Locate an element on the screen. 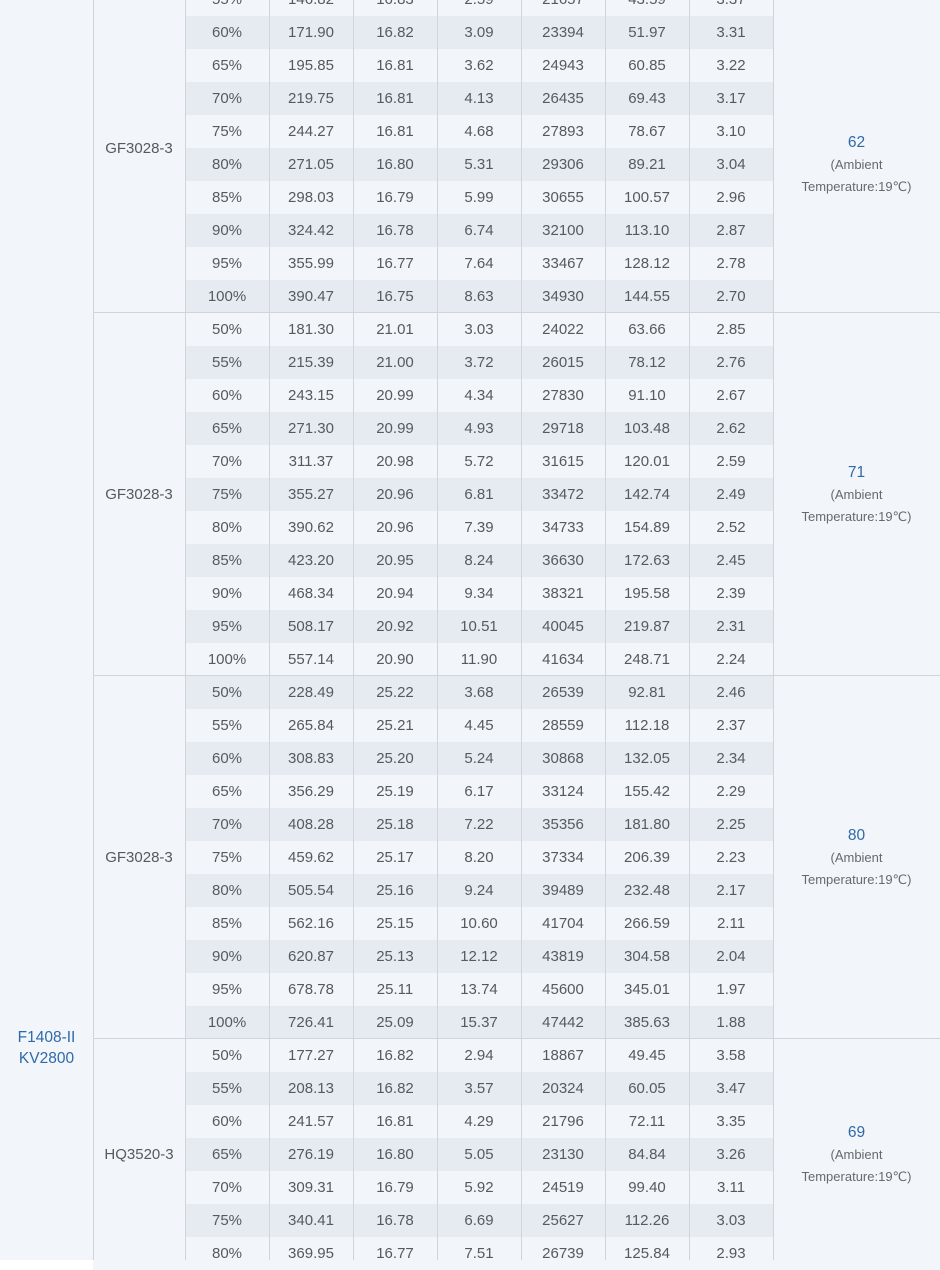 This screenshot has width=940, height=1270. efficiency-cell: 3.17 is located at coordinates (731, 98).